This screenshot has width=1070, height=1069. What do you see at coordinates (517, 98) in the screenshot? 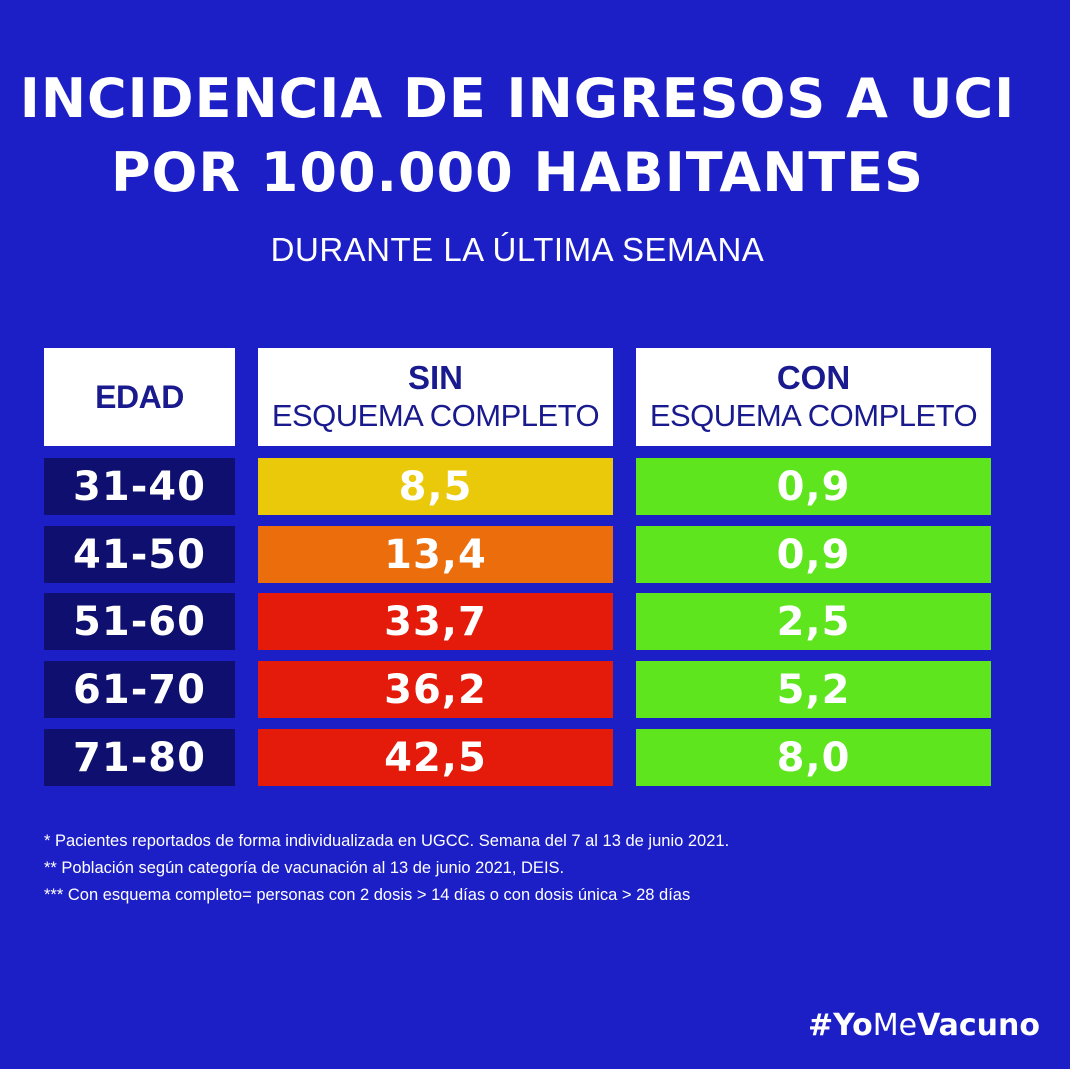
I see `title-line-1: INCIDENCIA DE INGRESOS A UCI` at bounding box center [517, 98].